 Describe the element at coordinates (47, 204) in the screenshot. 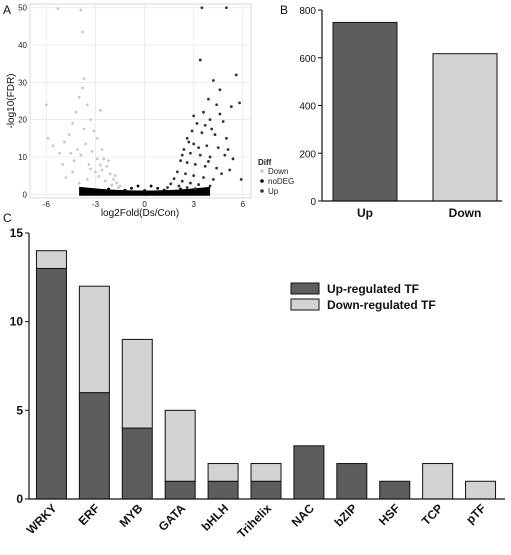

I see `volcano-x-tick-label: -6` at that location.